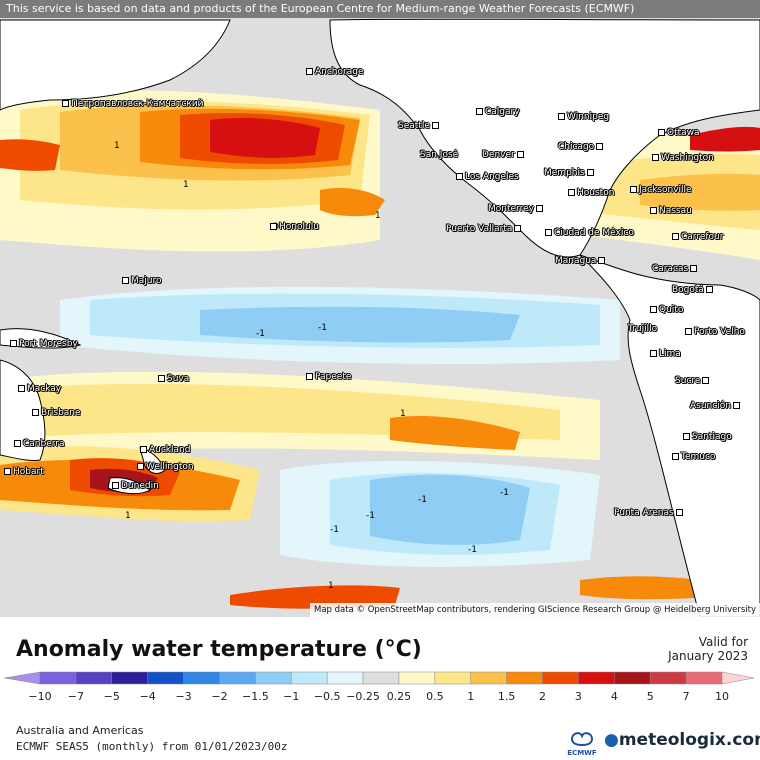 This screenshot has width=760, height=760. I want to click on legend-tick-label: −10, so click(39, 696).